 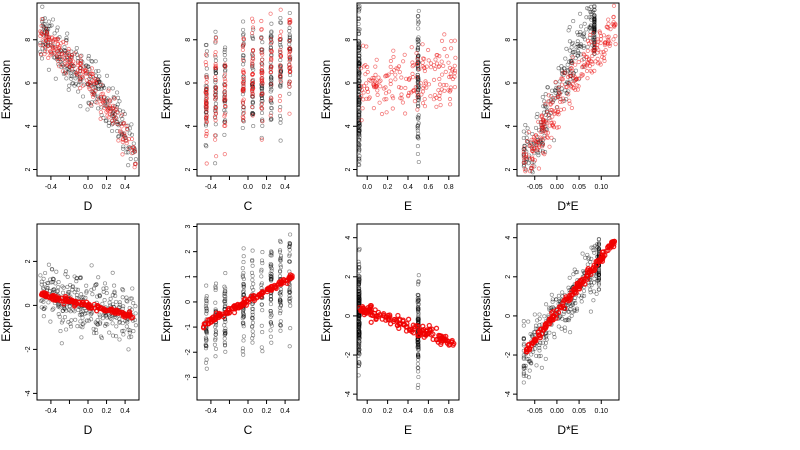 What do you see at coordinates (508, 40) in the screenshot?
I see `y-tick-label: 8` at bounding box center [508, 40].